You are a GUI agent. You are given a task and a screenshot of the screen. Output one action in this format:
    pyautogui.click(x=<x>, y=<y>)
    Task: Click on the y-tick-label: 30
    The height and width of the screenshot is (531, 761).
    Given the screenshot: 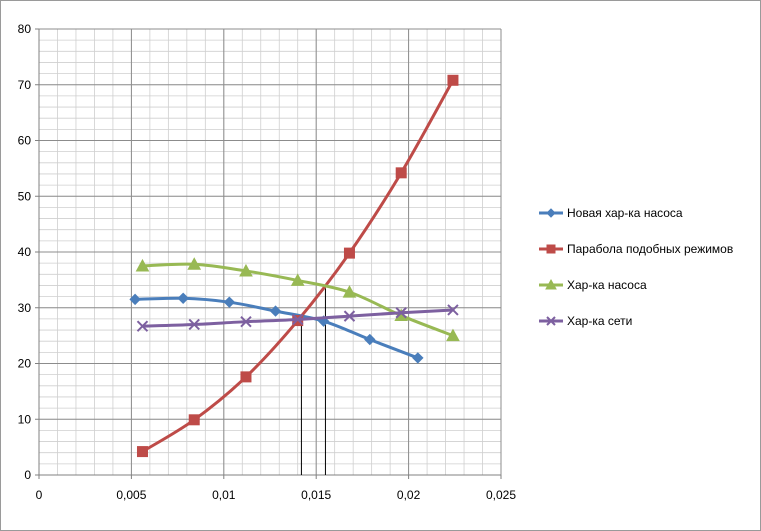 What is the action you would take?
    pyautogui.click(x=25, y=308)
    